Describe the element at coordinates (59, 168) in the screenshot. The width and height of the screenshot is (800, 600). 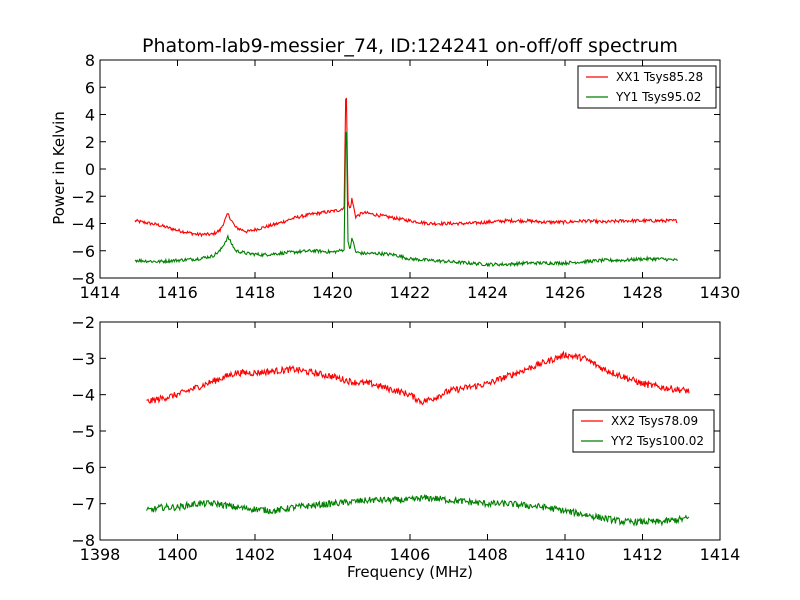
I see `y-axis-label: Power in Kelvin` at that location.